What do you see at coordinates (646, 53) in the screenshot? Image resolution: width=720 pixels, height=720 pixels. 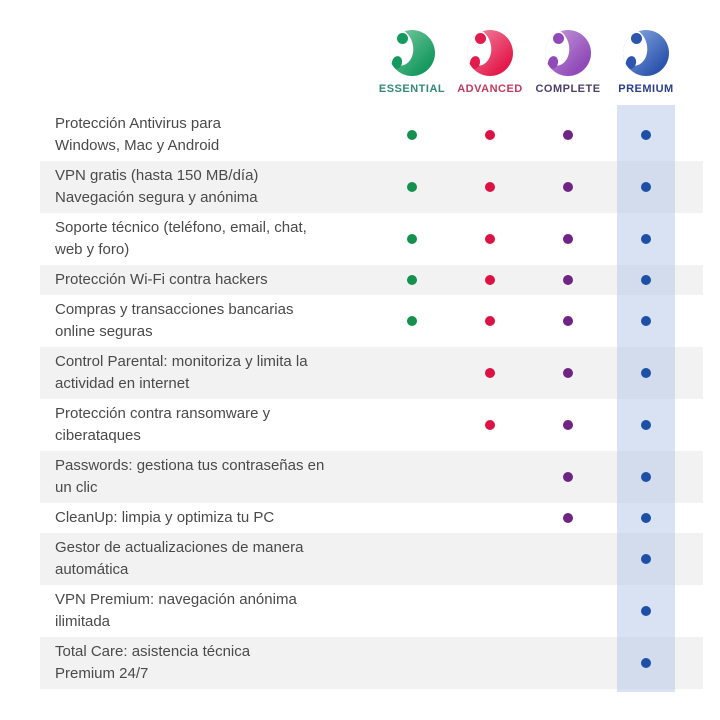 I see `panda-logo-blue-icon` at bounding box center [646, 53].